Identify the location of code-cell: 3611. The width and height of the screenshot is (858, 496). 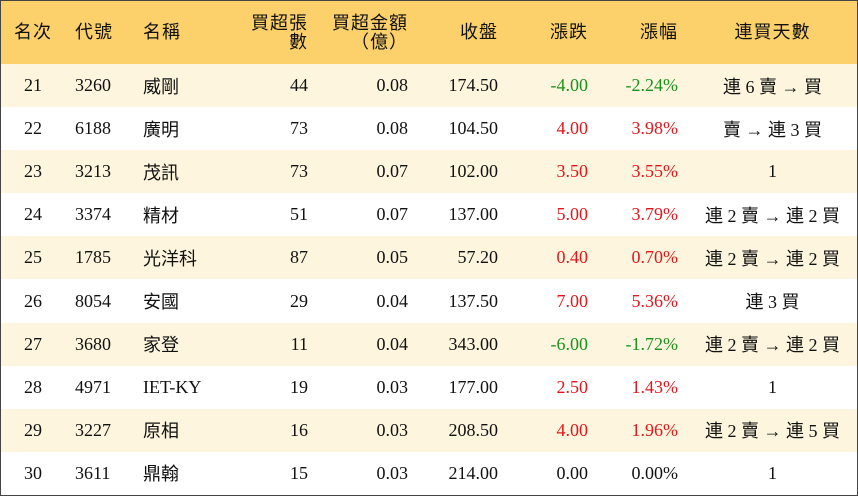
(93, 472).